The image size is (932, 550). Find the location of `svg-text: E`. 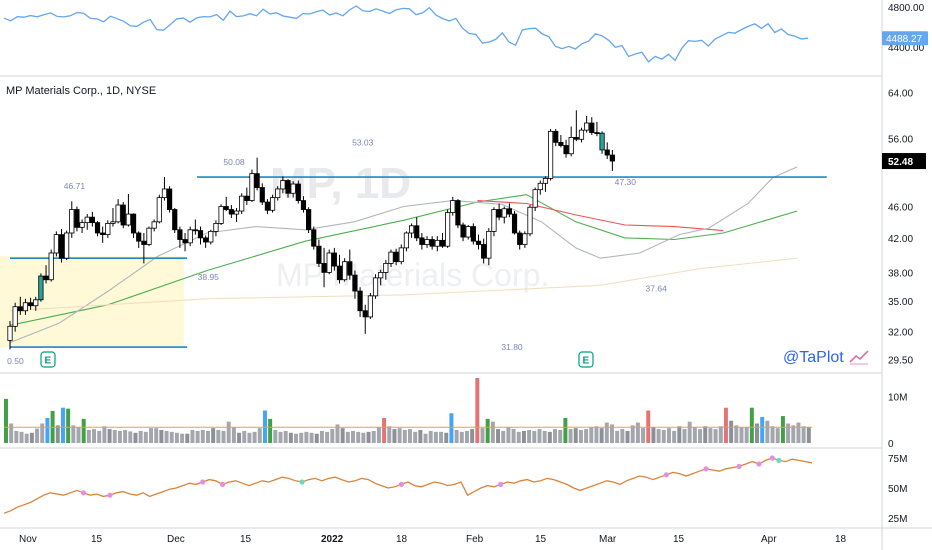

svg-text: E is located at coordinates (48, 361).